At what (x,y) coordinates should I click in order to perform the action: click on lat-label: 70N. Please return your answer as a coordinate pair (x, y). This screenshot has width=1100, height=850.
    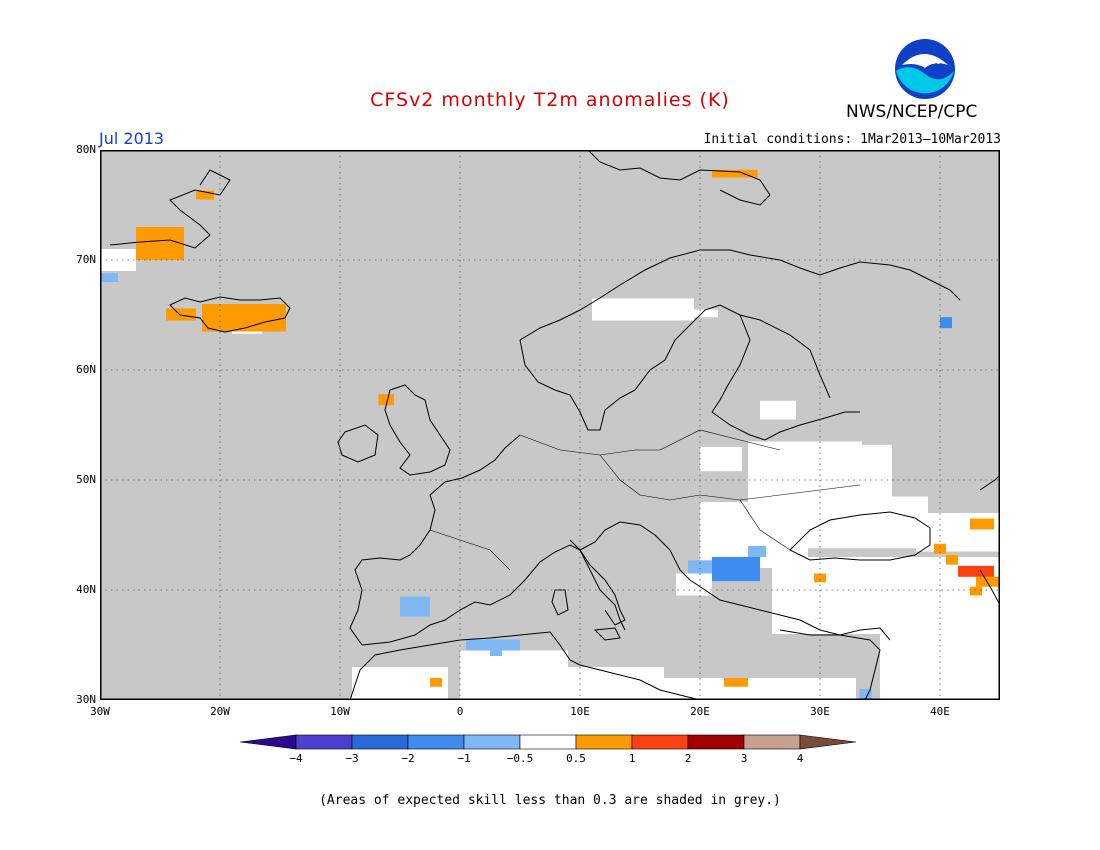
    Looking at the image, I should click on (86, 259).